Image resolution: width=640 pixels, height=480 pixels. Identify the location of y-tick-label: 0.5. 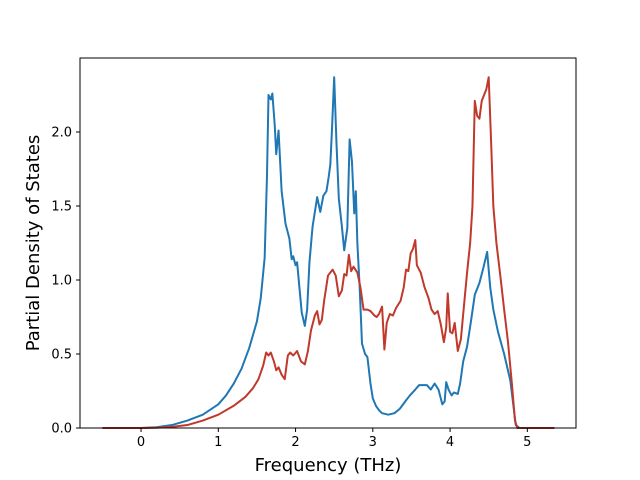
(61, 355).